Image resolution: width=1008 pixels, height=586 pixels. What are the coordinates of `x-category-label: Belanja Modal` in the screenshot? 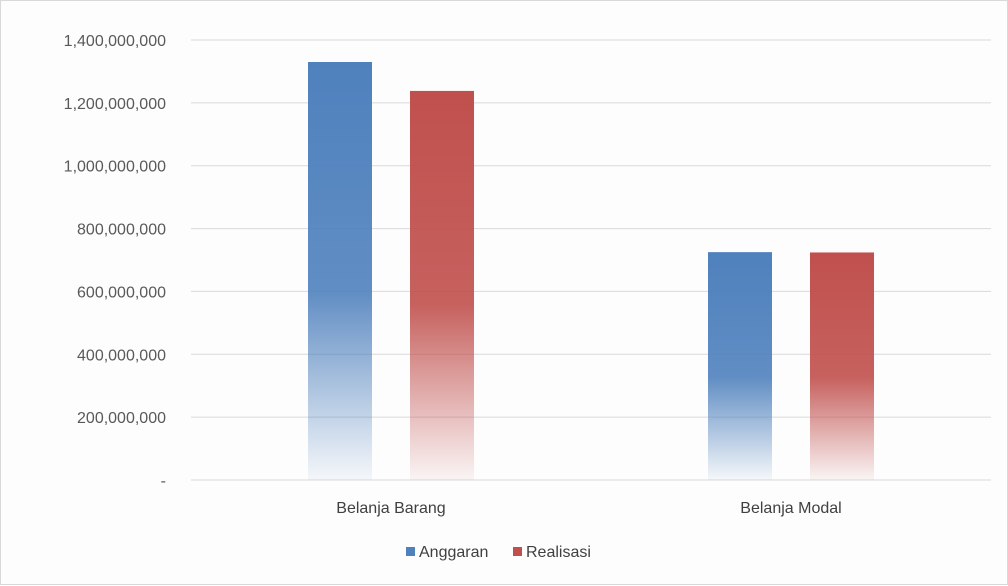 It's located at (790, 508).